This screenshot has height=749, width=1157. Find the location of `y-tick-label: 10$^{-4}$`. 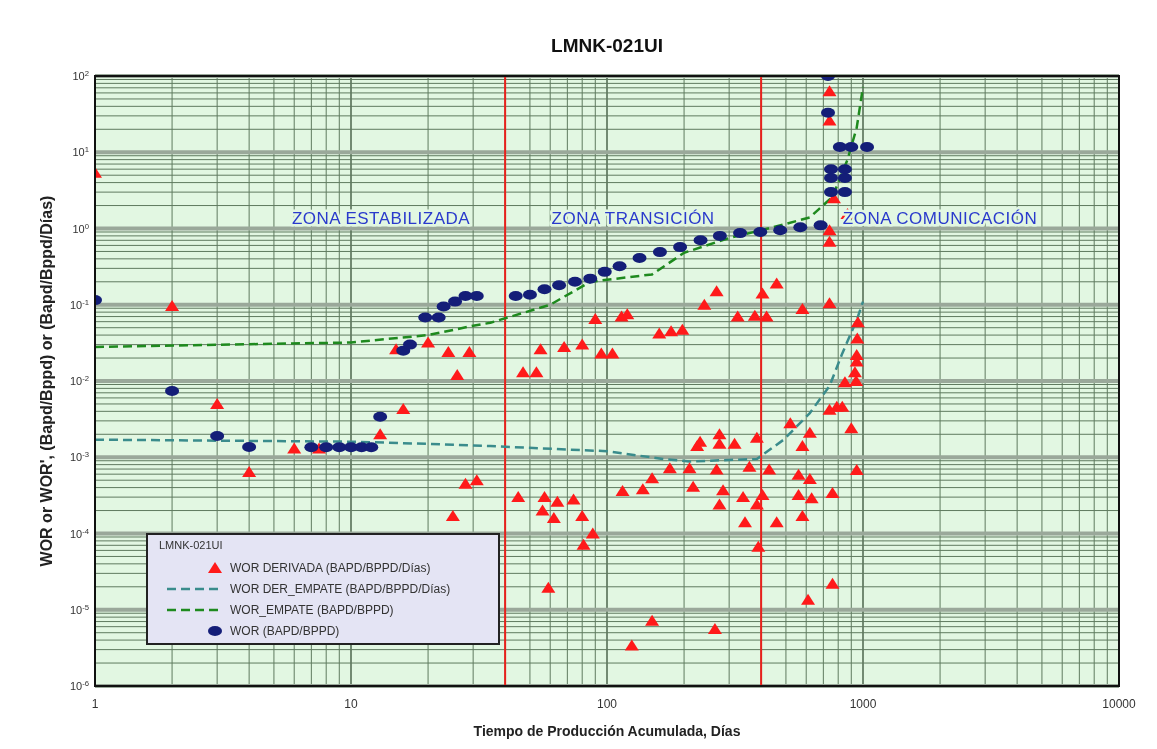

y-tick-label: 10$^{-4}$ is located at coordinates (79, 533).